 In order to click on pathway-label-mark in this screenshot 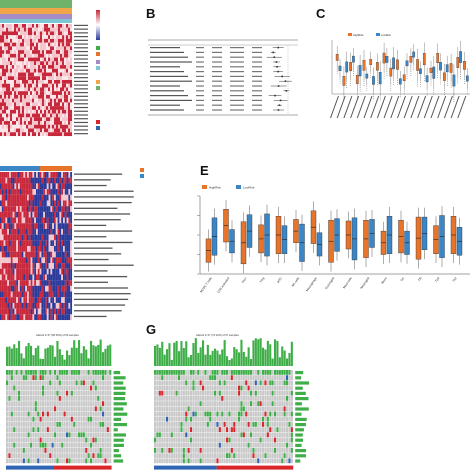, I will do `click(98, 174)`.